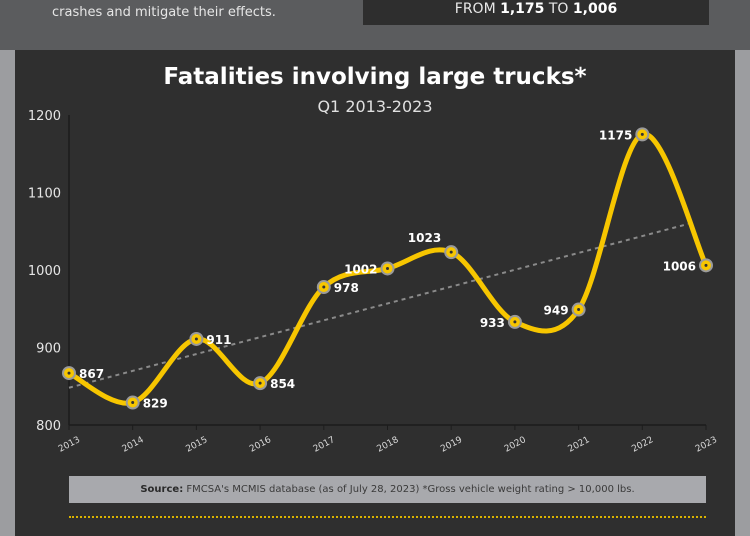 Image resolution: width=750 pixels, height=536 pixels. What do you see at coordinates (7, 293) in the screenshot?
I see `left-strip` at bounding box center [7, 293].